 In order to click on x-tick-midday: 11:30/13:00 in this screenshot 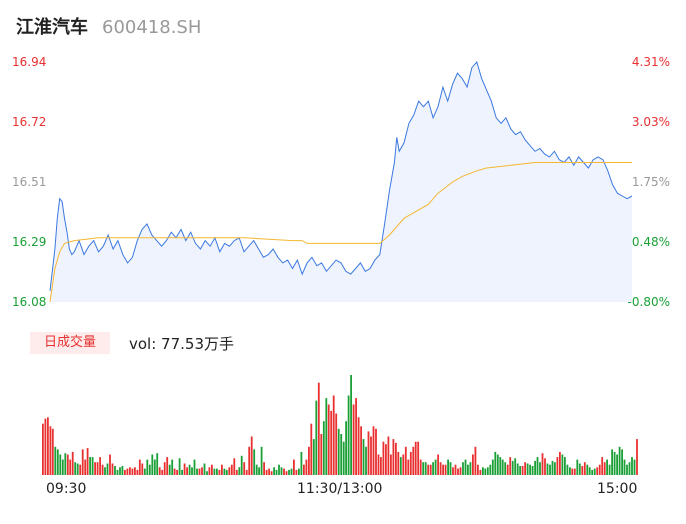, I will do `click(340, 489)`.